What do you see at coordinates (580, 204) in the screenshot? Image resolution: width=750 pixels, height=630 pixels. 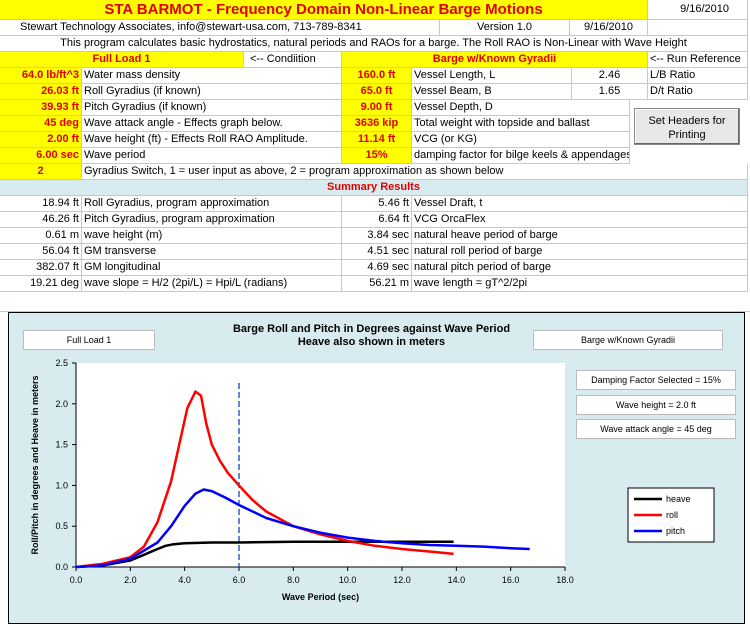 I see `summary-right-label: Vessel Draft, t` at bounding box center [580, 204].